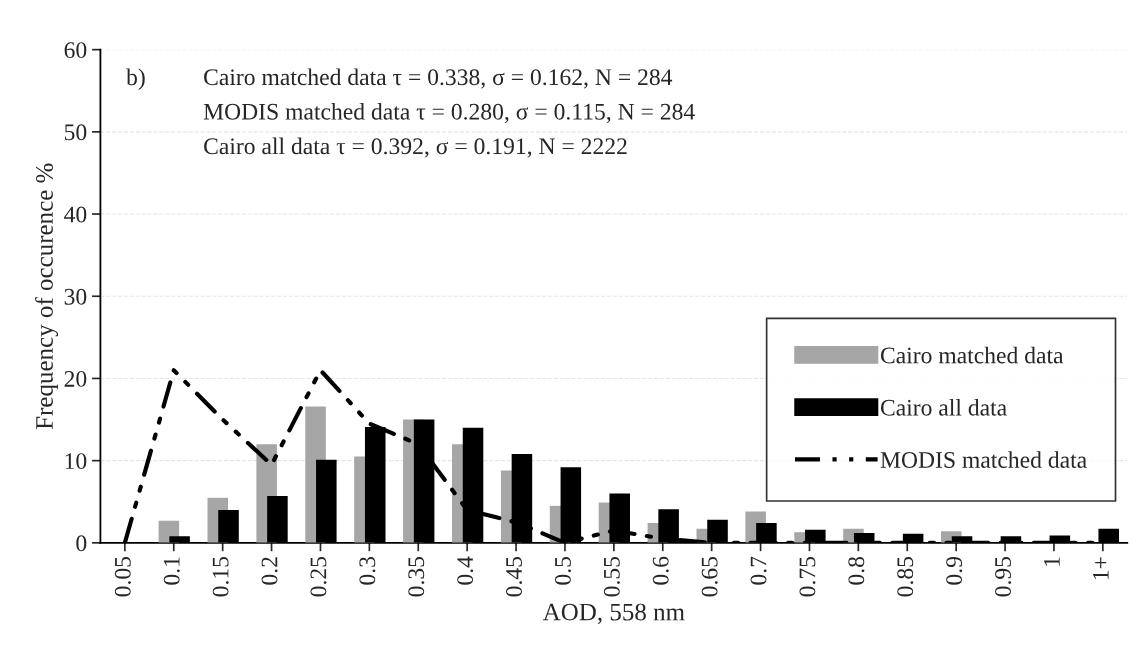 The image size is (1141, 662). I want to click on y-tick-label: 60, so click(75, 50).